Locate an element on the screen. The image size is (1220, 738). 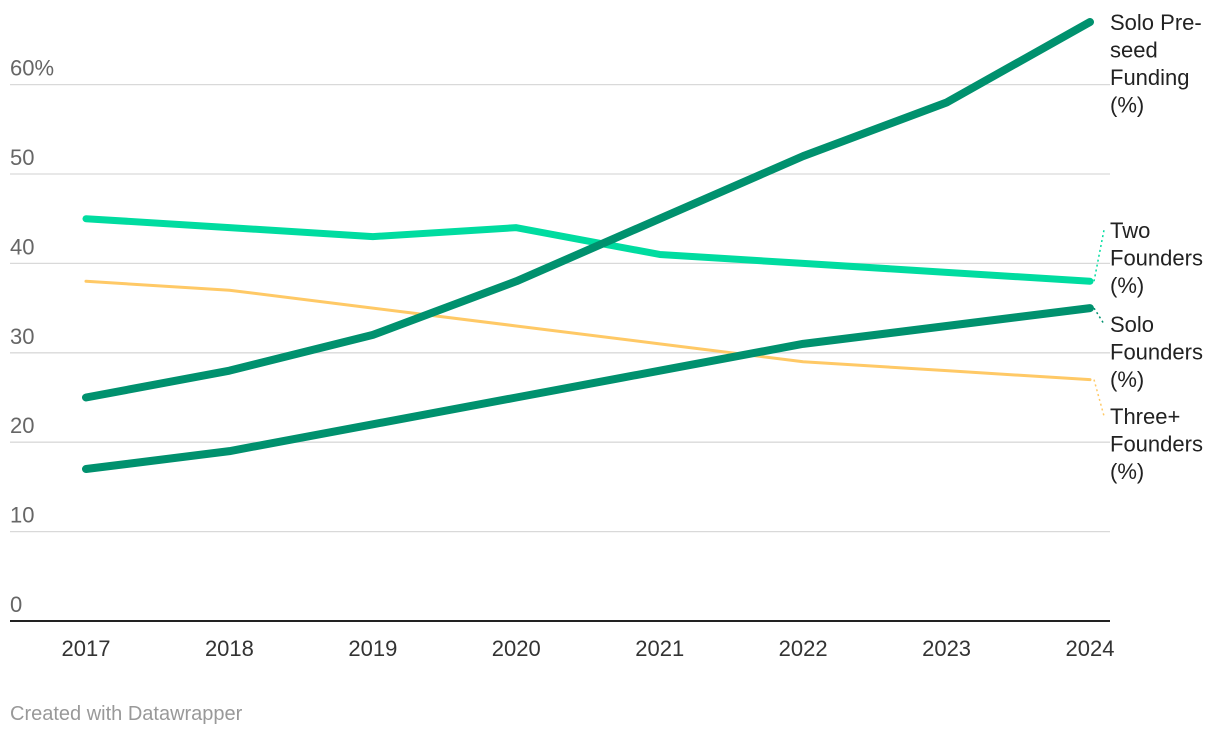
y-tick-label: 50 is located at coordinates (22, 157).